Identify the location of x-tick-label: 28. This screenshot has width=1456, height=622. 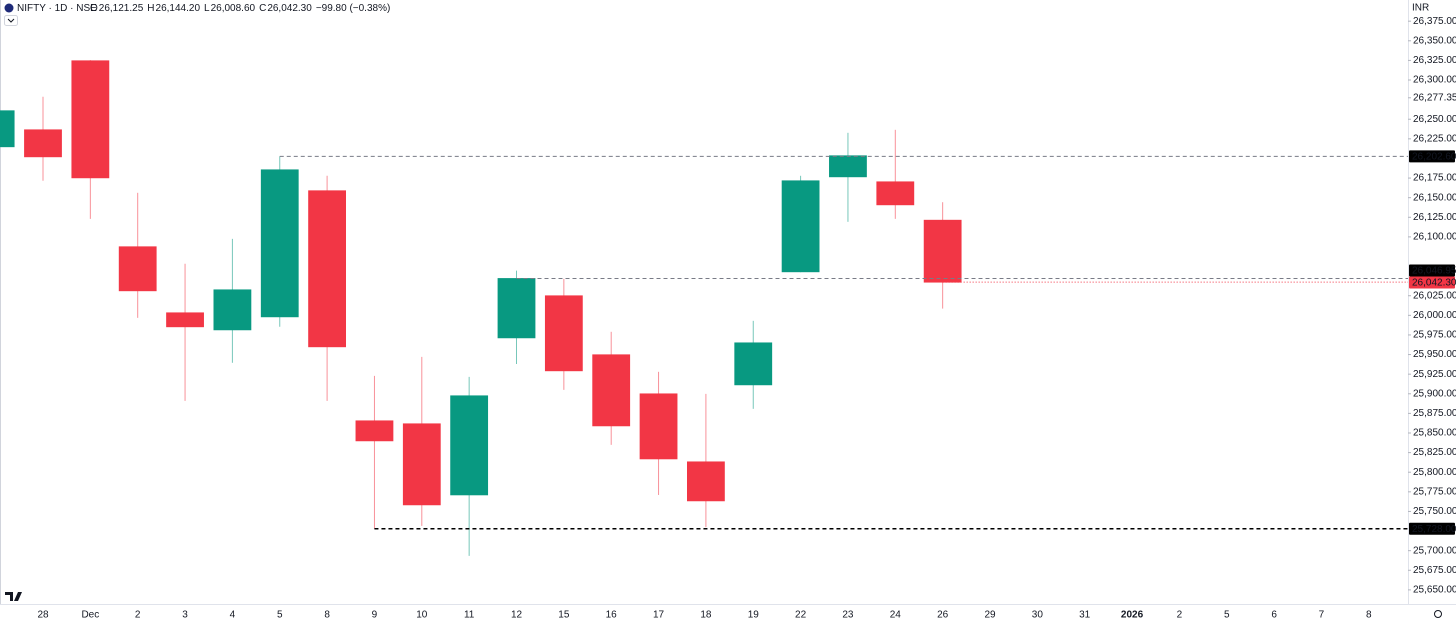
(43, 615).